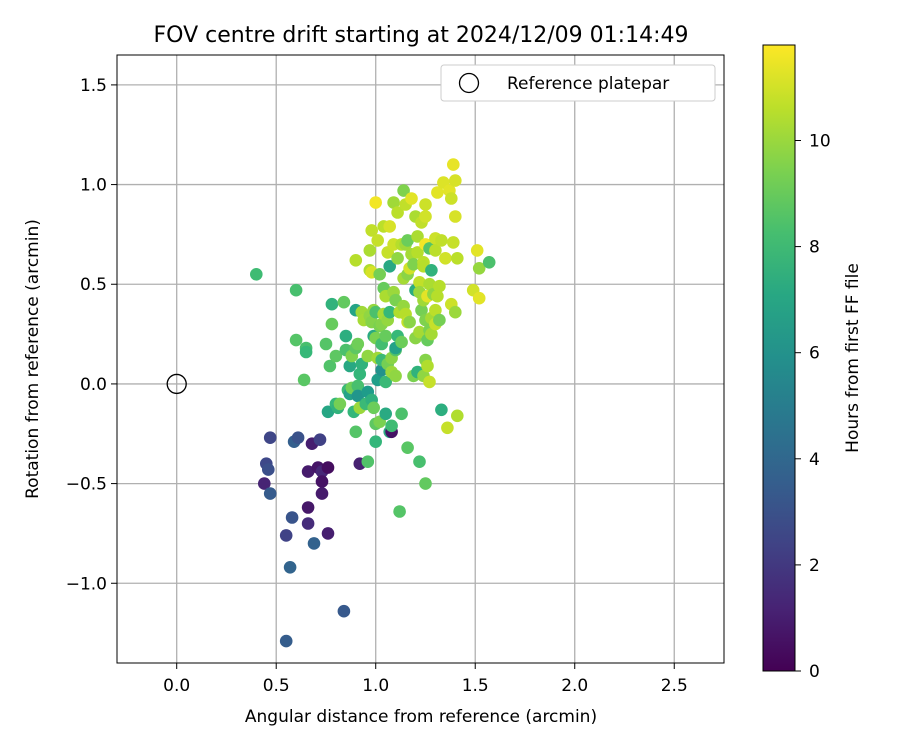 The image size is (900, 750). Describe the element at coordinates (93, 385) in the screenshot. I see `y-tick-label: 0.0` at that location.